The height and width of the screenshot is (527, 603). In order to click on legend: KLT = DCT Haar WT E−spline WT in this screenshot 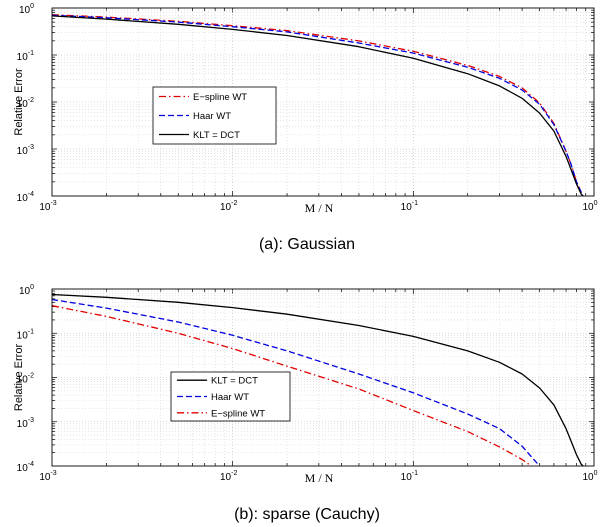, I will do `click(230, 396)`.